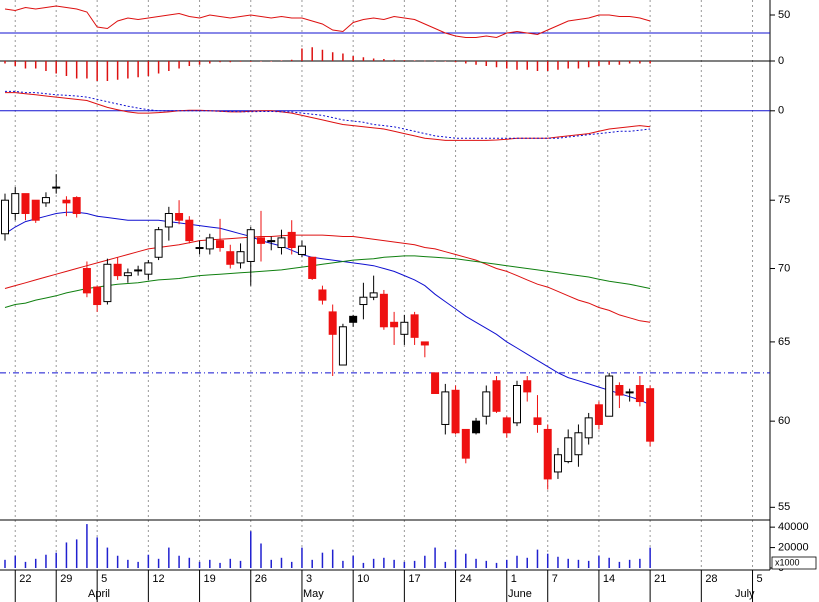 Image resolution: width=819 pixels, height=602 pixels. Describe the element at coordinates (25, 579) in the screenshot. I see `x-tick-label: 22` at that location.